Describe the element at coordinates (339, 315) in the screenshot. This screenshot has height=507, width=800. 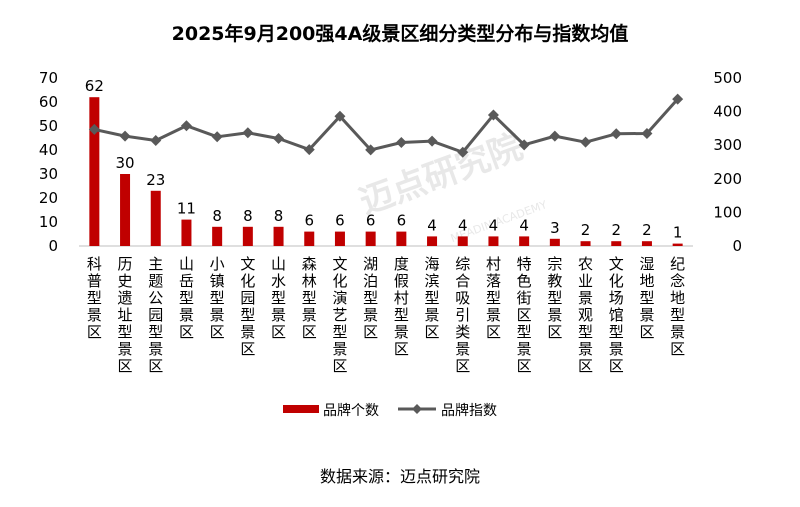
I see `category-label: 文化演艺型景区` at that location.